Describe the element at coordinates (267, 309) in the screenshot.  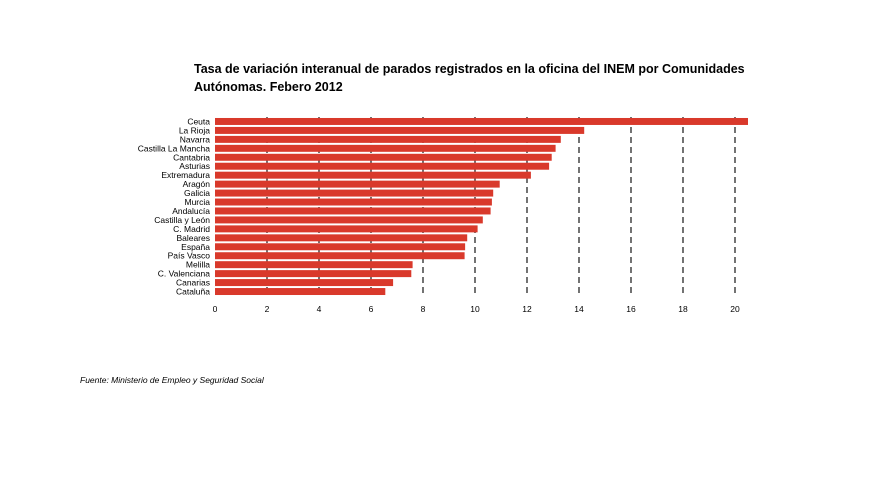
I see `x-tick-label: 2` at that location.